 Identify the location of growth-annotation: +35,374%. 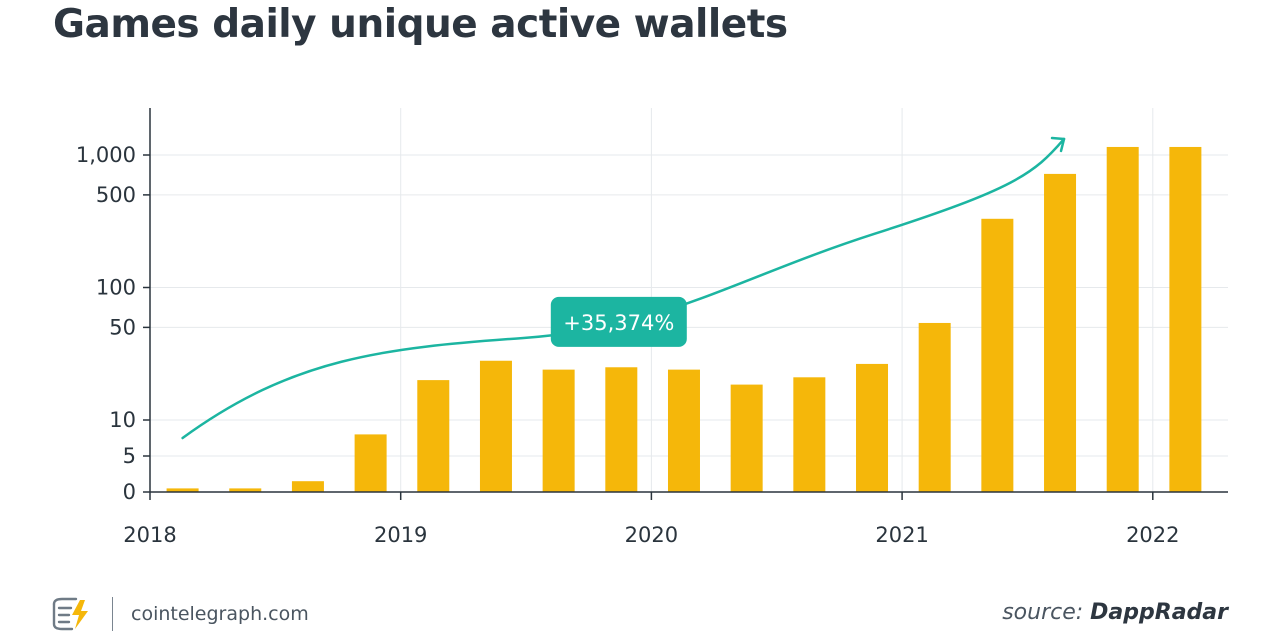
(618, 321).